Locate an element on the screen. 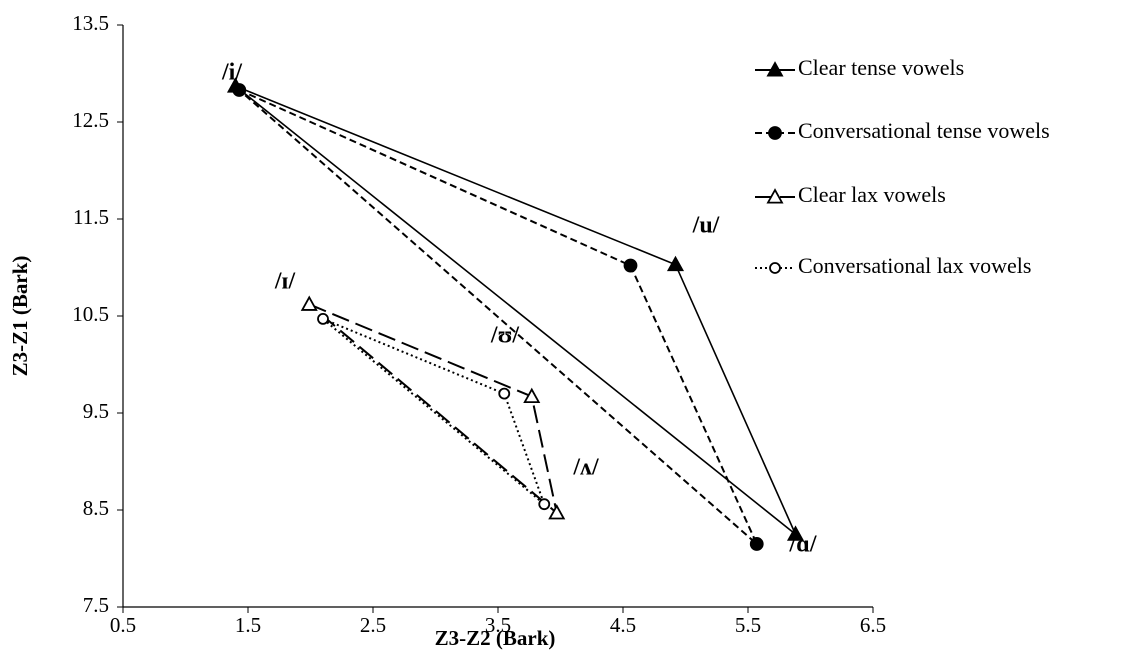 This screenshot has height=652, width=1139. vowel-label: /ʌ/ is located at coordinates (585, 468).